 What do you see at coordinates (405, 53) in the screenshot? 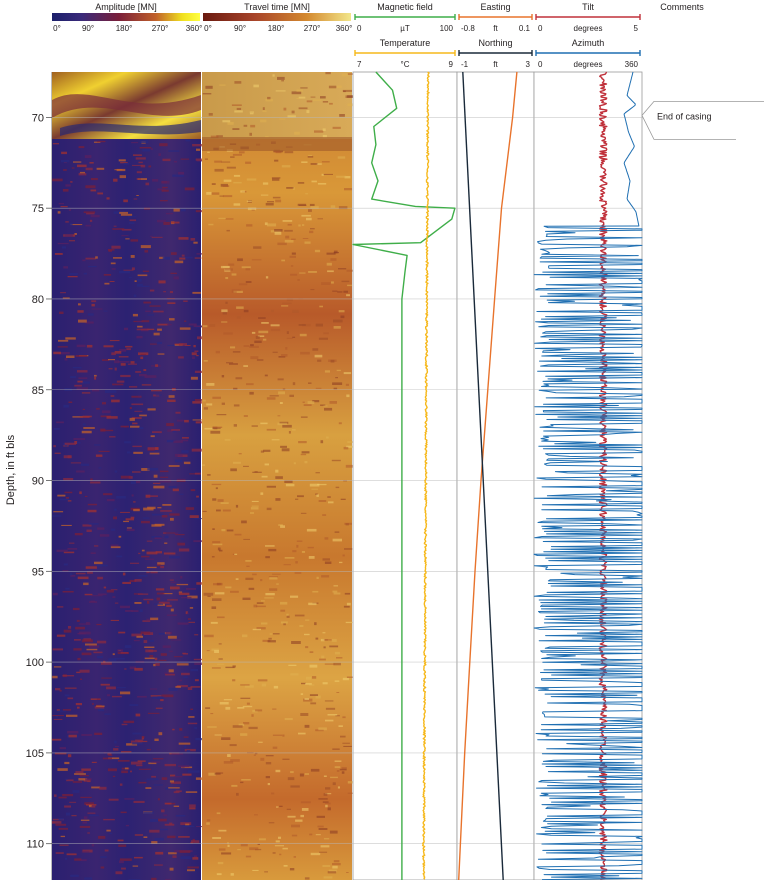
I see `temperature-scale-header: Temperature 7 °C 9` at bounding box center [405, 53].